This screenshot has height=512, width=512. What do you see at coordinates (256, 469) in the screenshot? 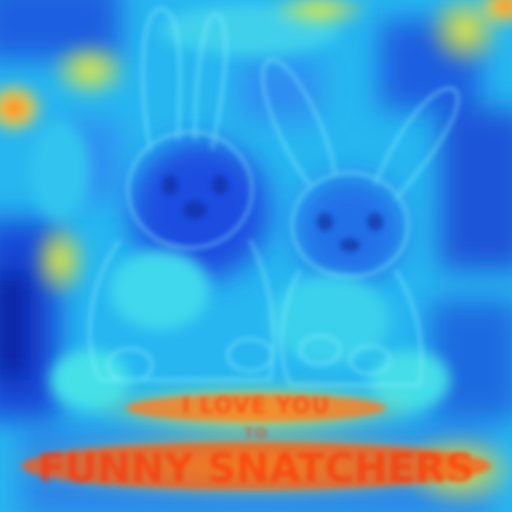
I see `caption-line-3: FUNNY SNATCHERS` at bounding box center [256, 469].